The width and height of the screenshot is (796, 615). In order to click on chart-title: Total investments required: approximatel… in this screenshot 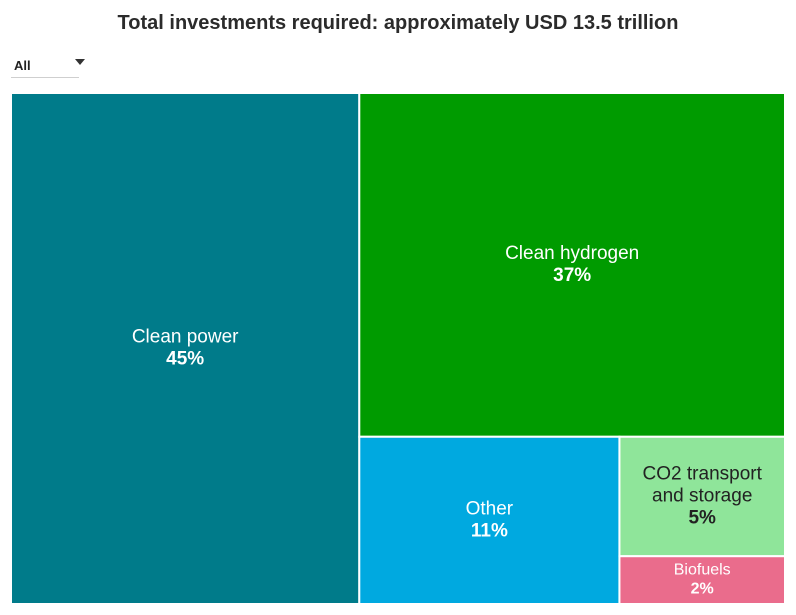, I will do `click(398, 23)`.